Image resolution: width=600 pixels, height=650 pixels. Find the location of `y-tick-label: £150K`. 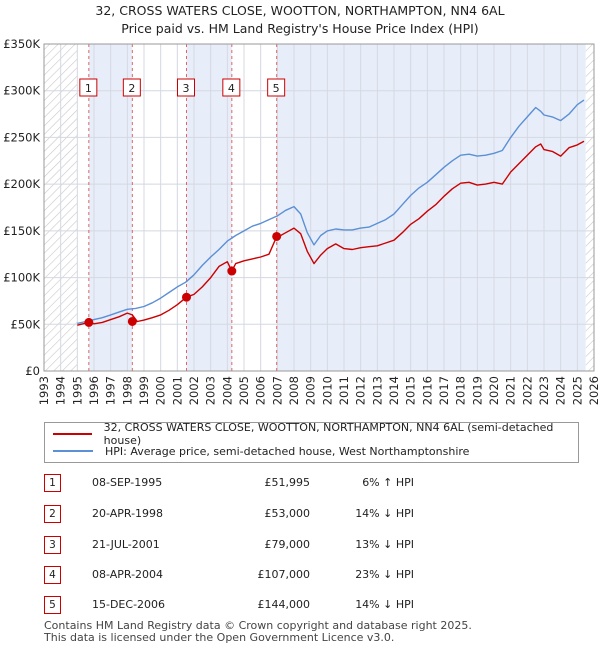

y-tick-label: £150K is located at coordinates (21, 231).